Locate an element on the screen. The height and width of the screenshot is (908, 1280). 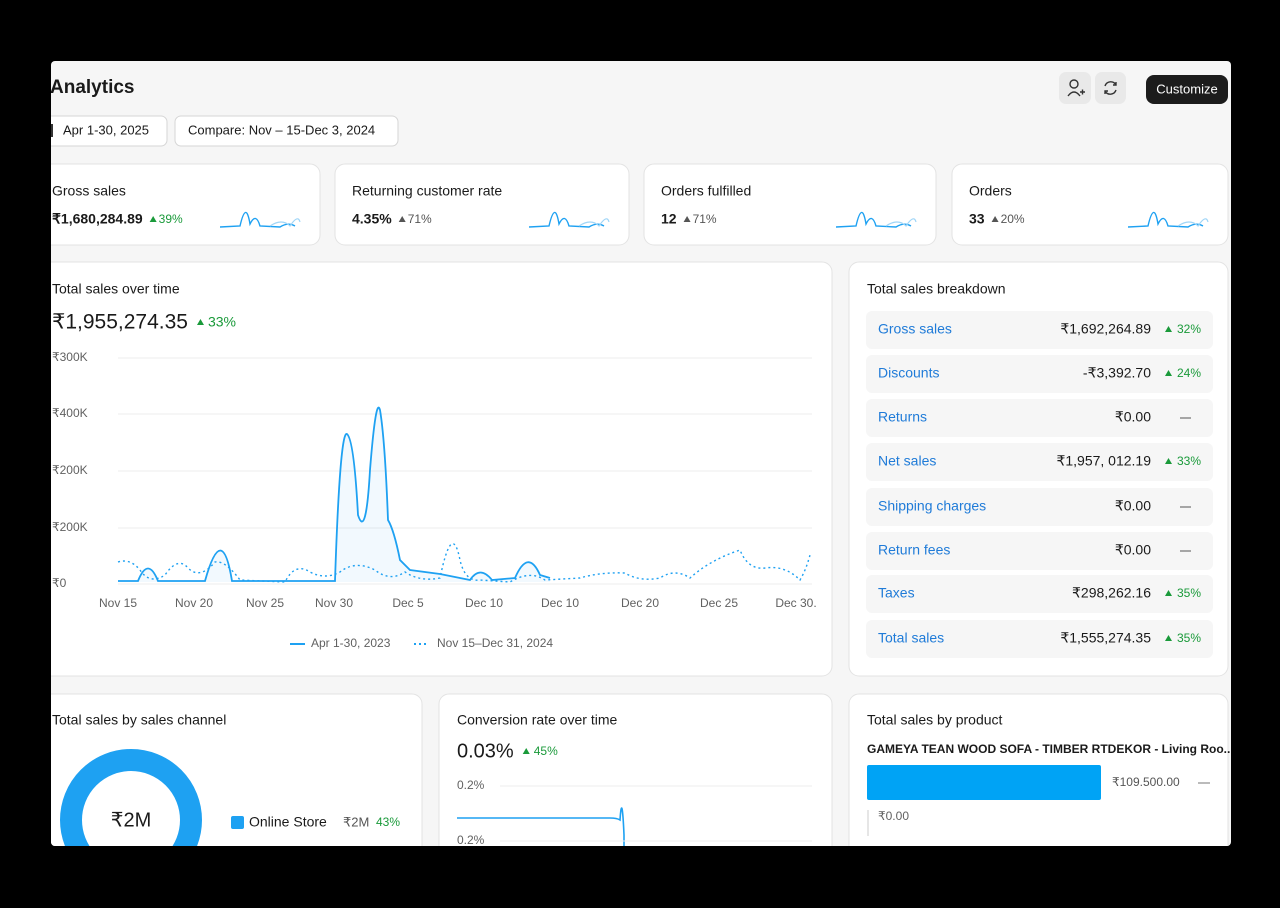
row-label: Total sales is located at coordinates (911, 638).